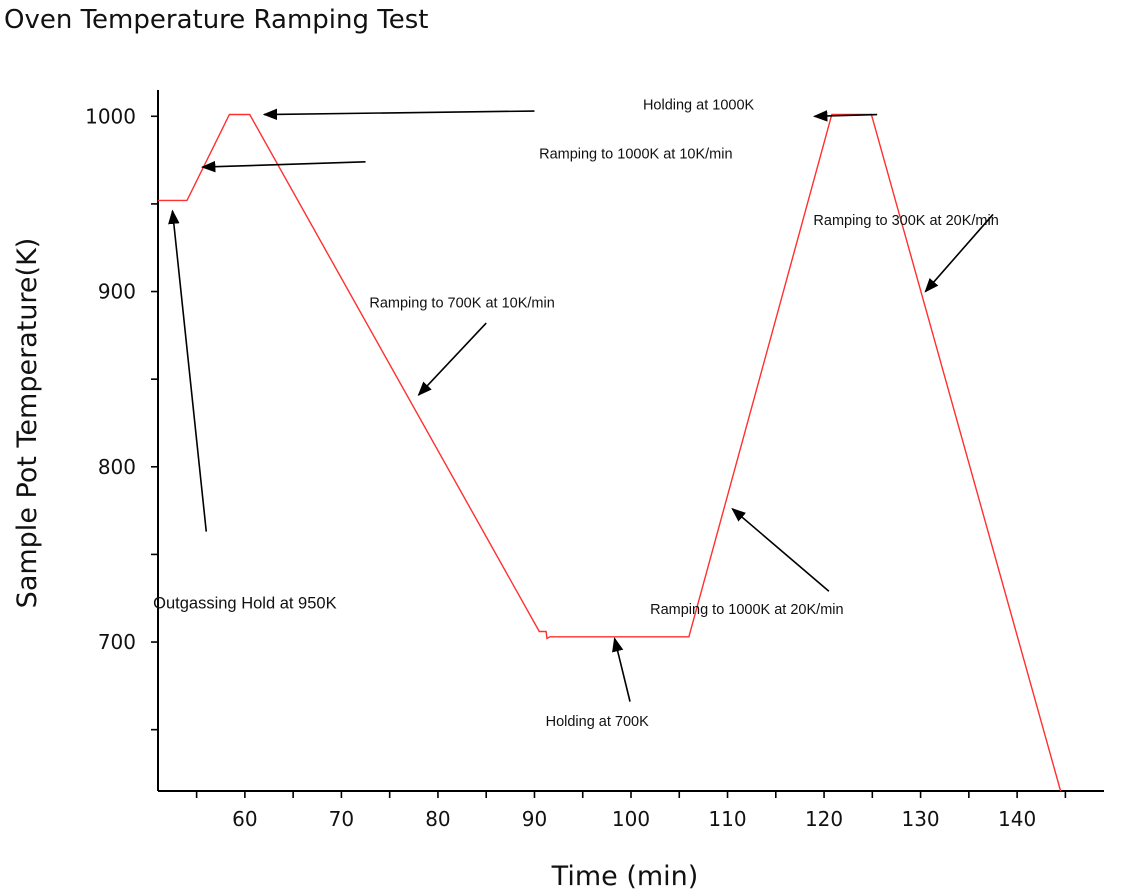  What do you see at coordinates (244, 604) in the screenshot?
I see `annotation-label: Outgassing Hold at 950K` at bounding box center [244, 604].